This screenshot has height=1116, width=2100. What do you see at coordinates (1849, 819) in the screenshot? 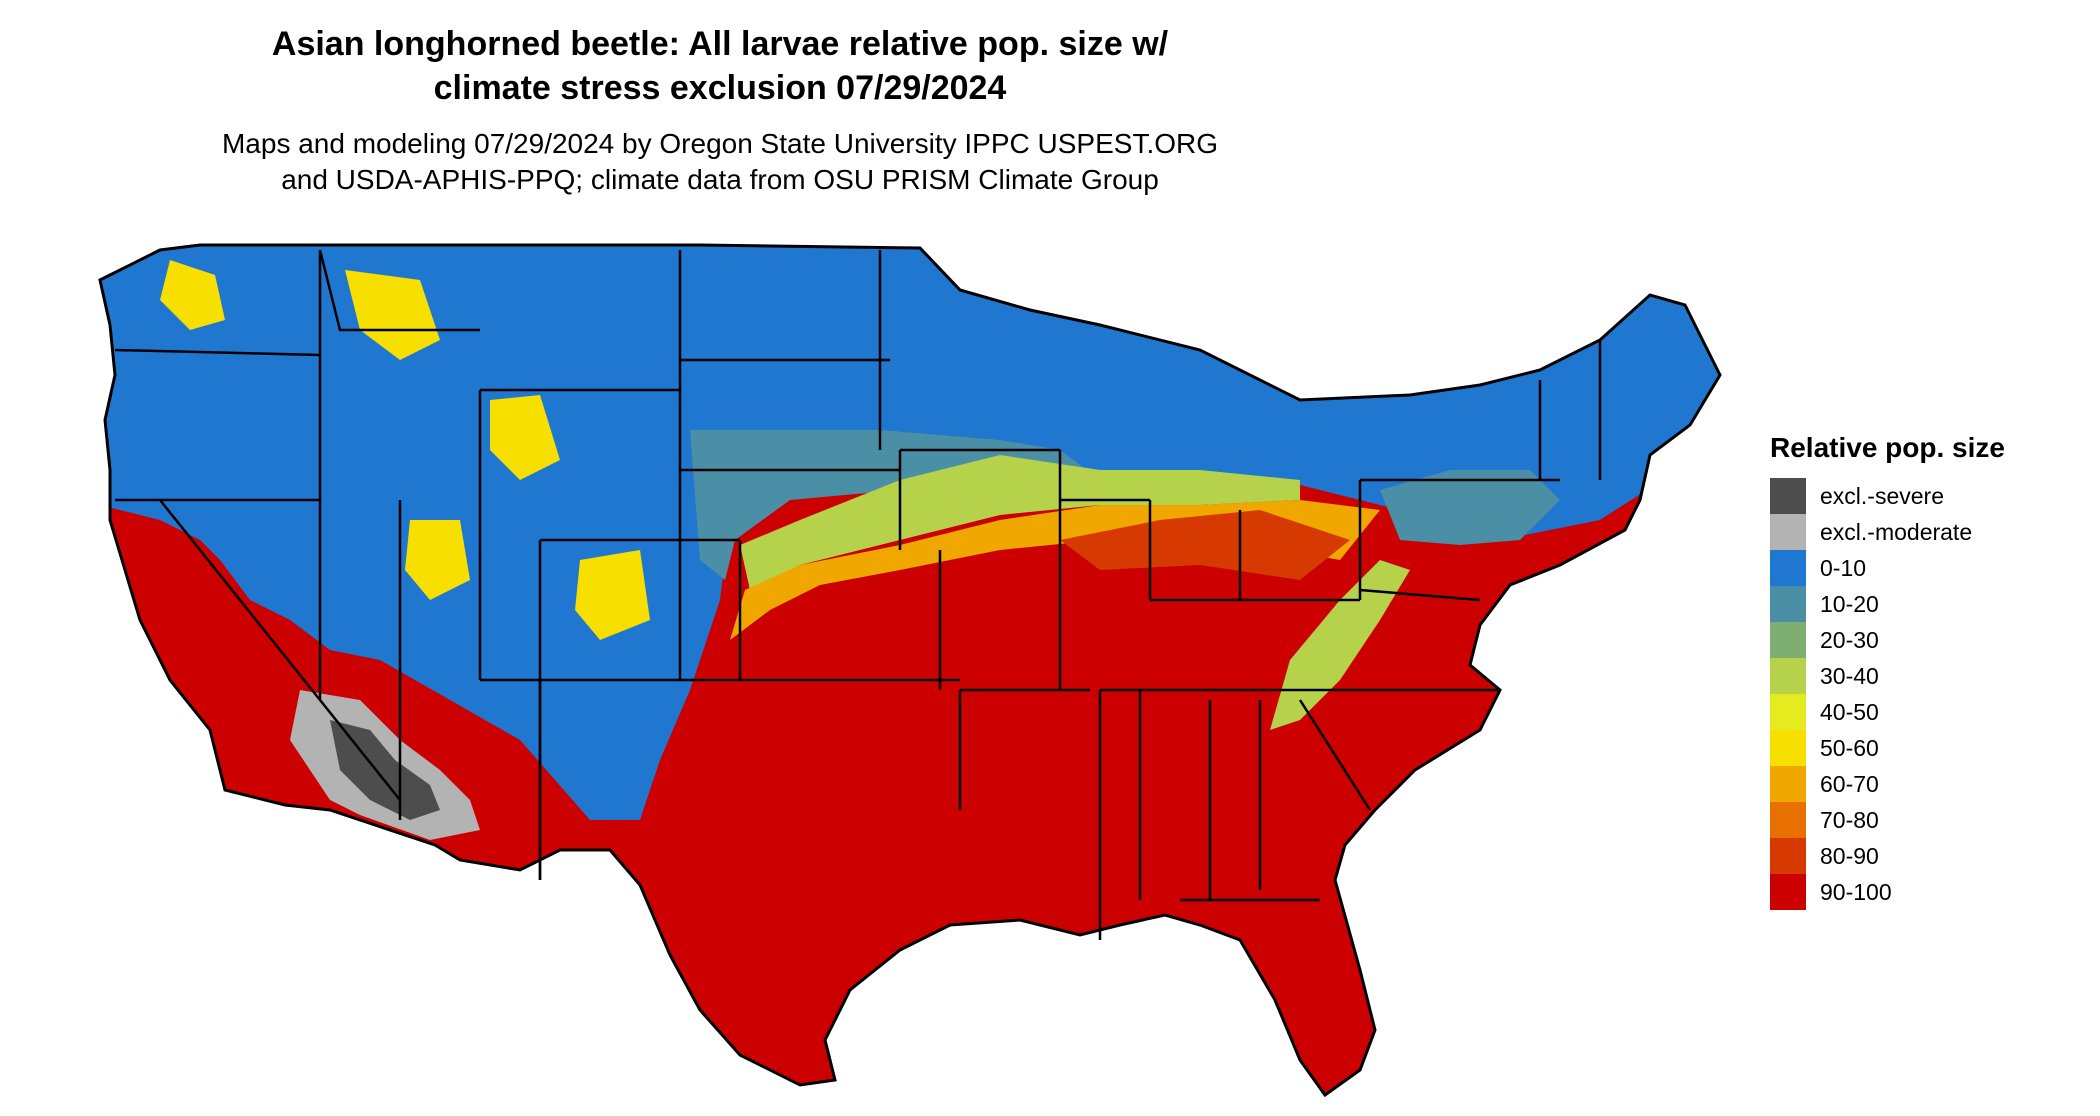
I see `legend-label: 70-80` at bounding box center [1849, 819].